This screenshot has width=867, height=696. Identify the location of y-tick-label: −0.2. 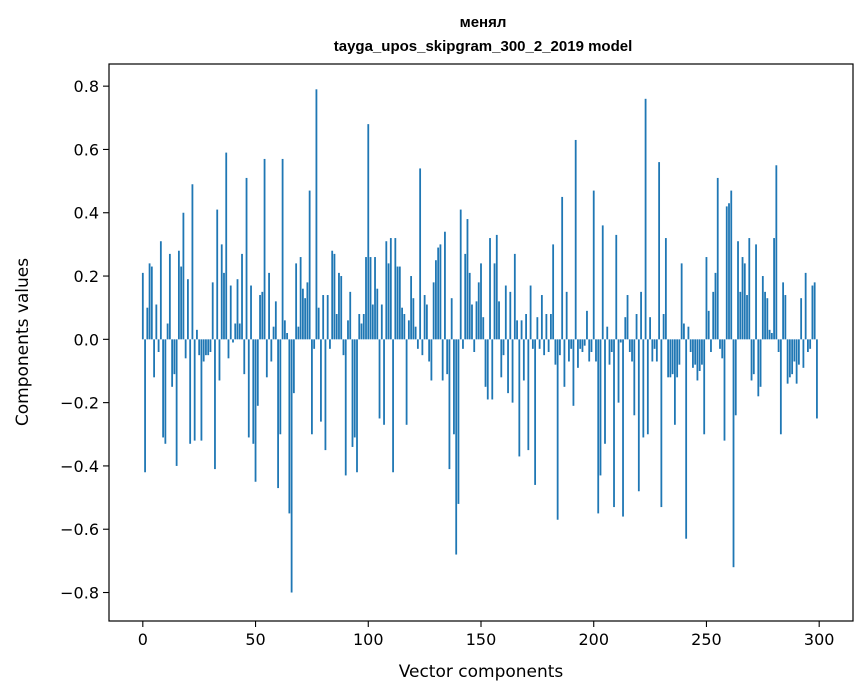
(79, 403).